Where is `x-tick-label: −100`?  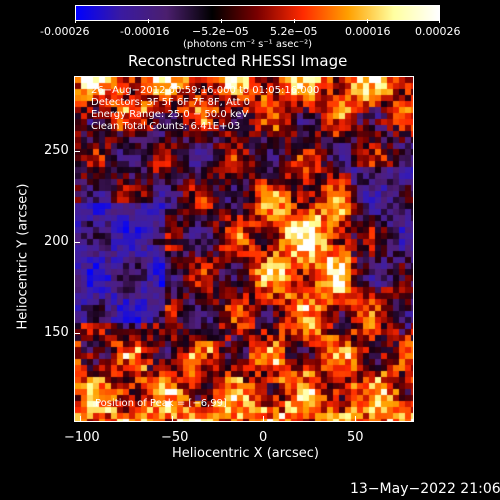 x-tick-label: −100 is located at coordinates (82, 437).